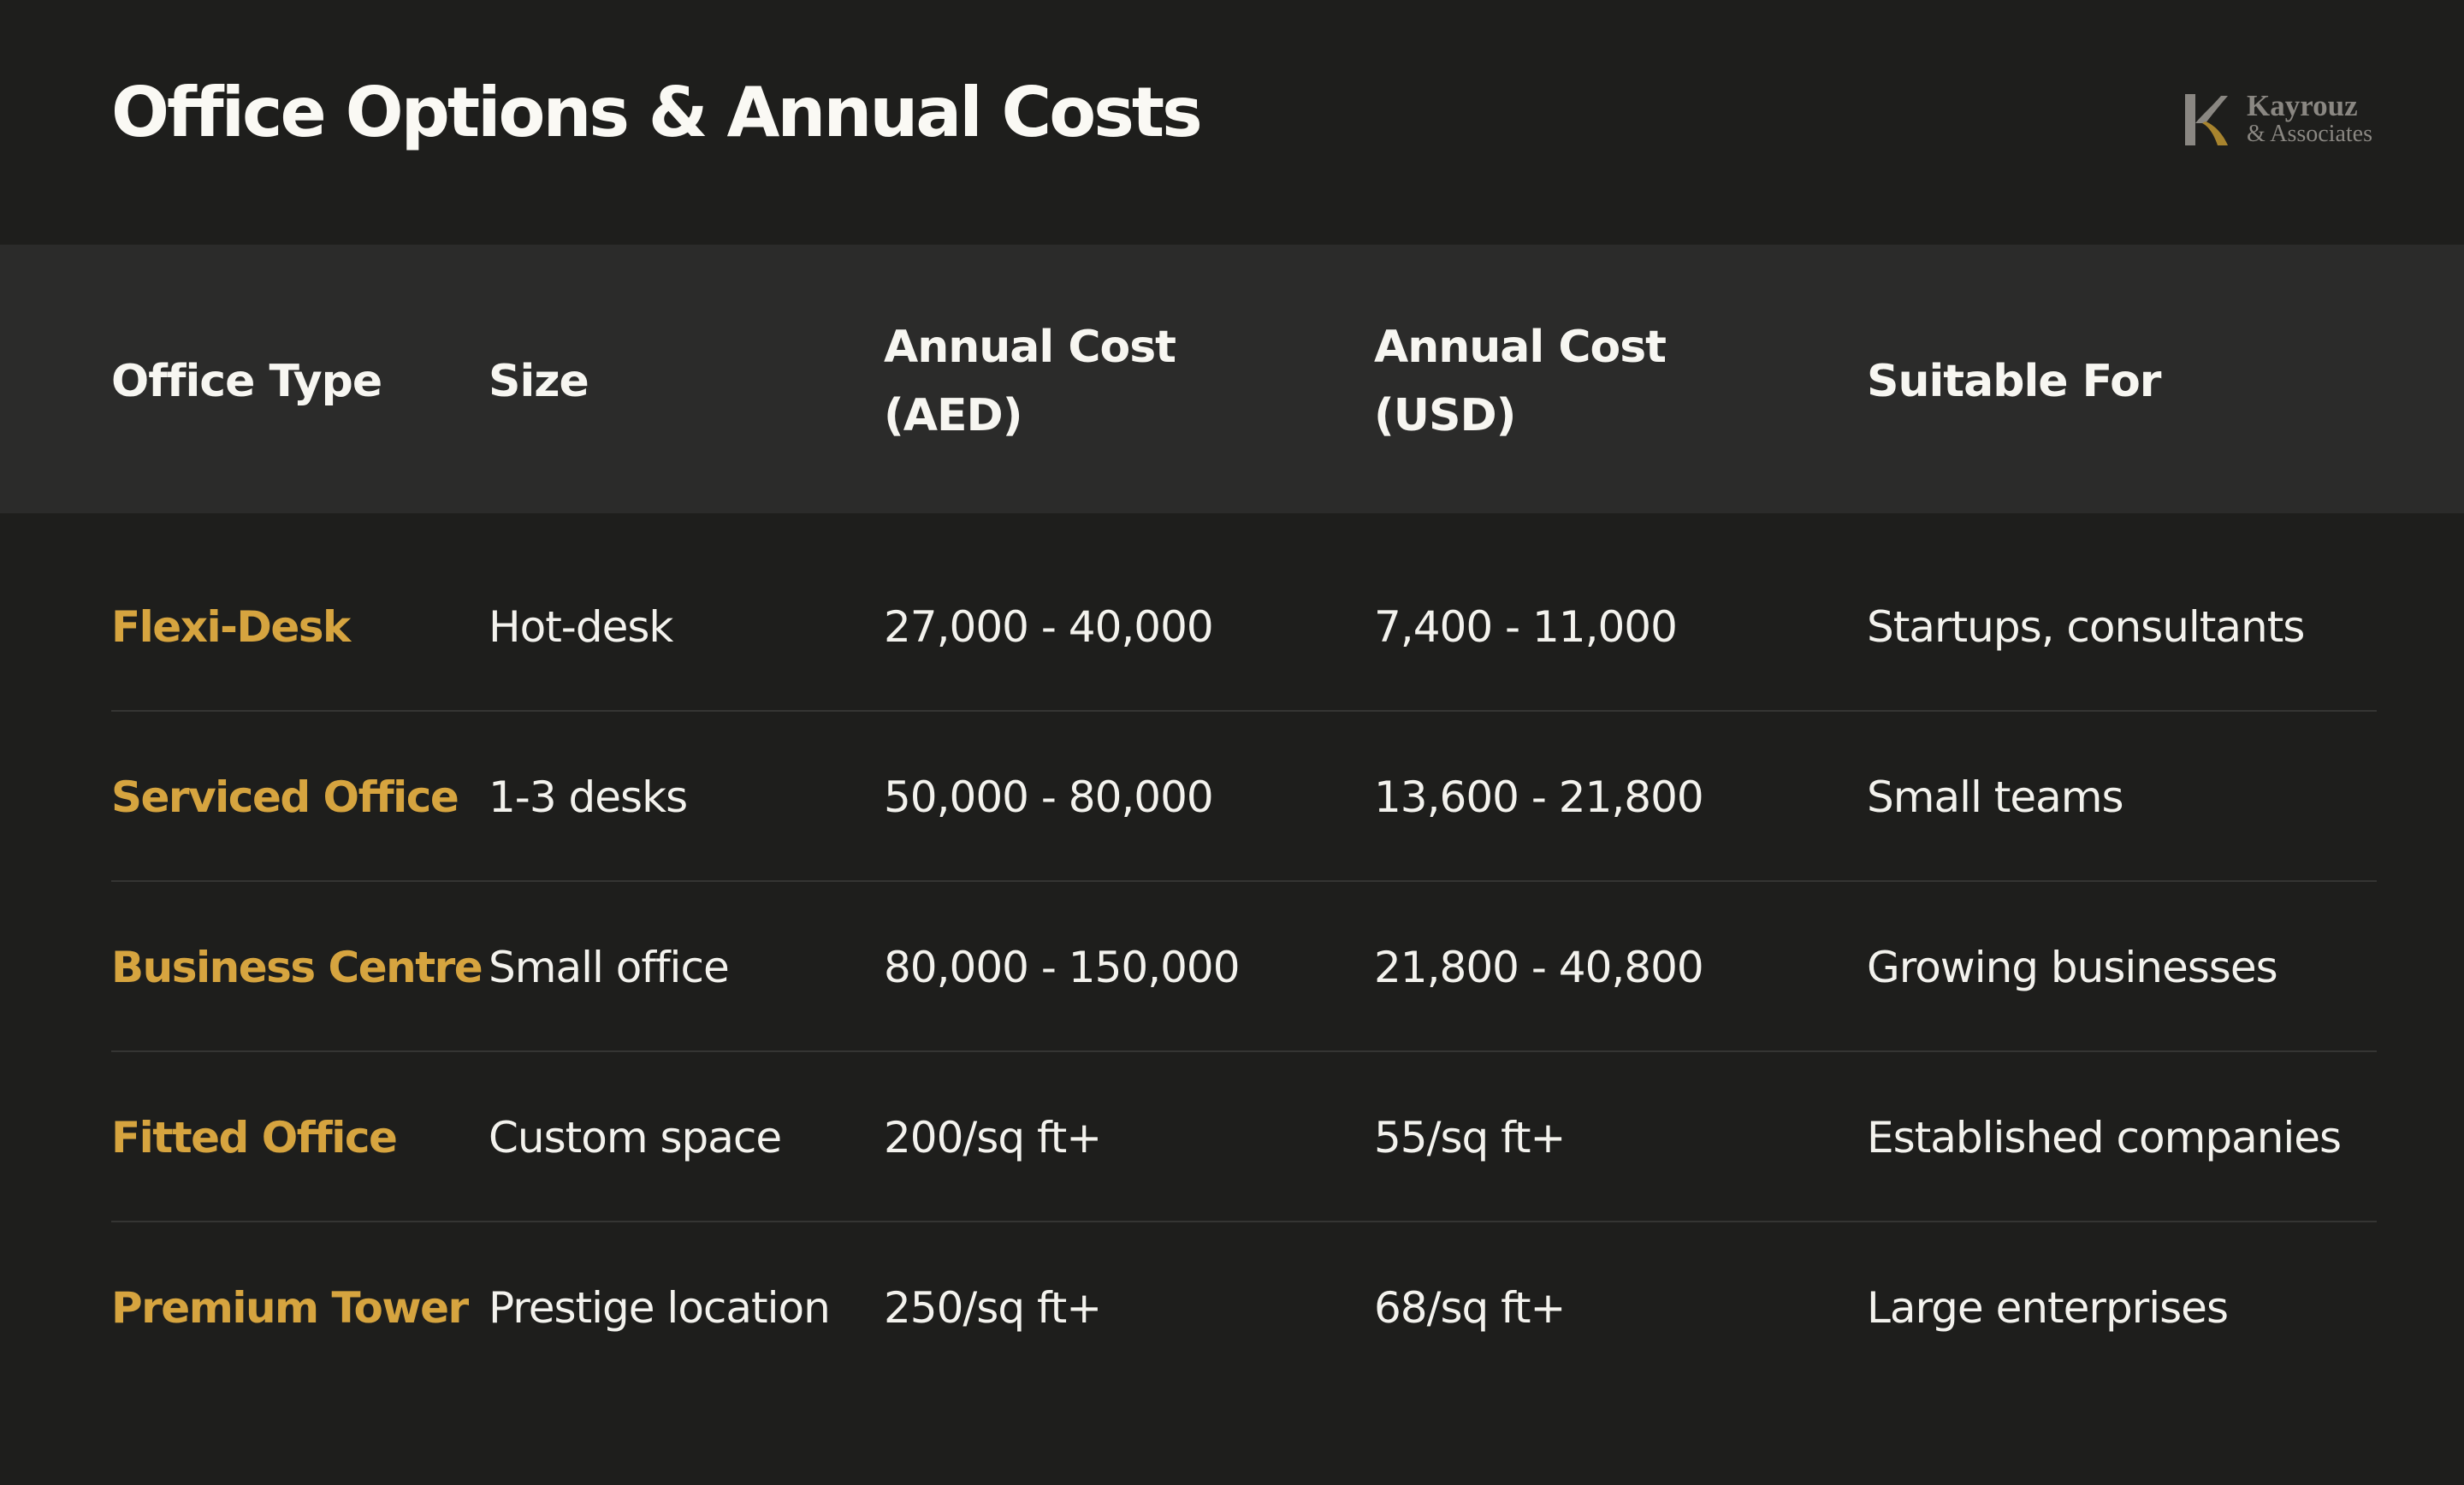 The image size is (2464, 1485). I want to click on table-cell-annual-cost-usd: 7,400 - 11,000, so click(1526, 627).